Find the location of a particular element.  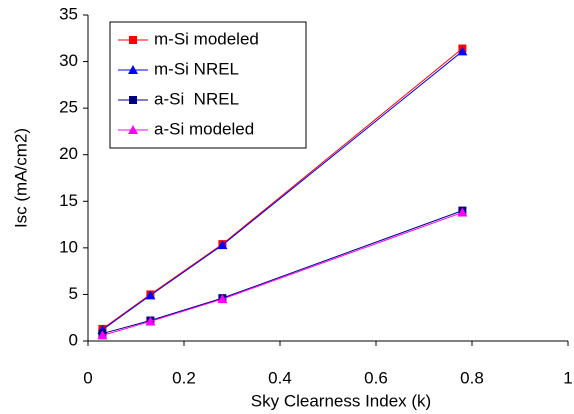

x-tick-label: 0 is located at coordinates (87, 377).